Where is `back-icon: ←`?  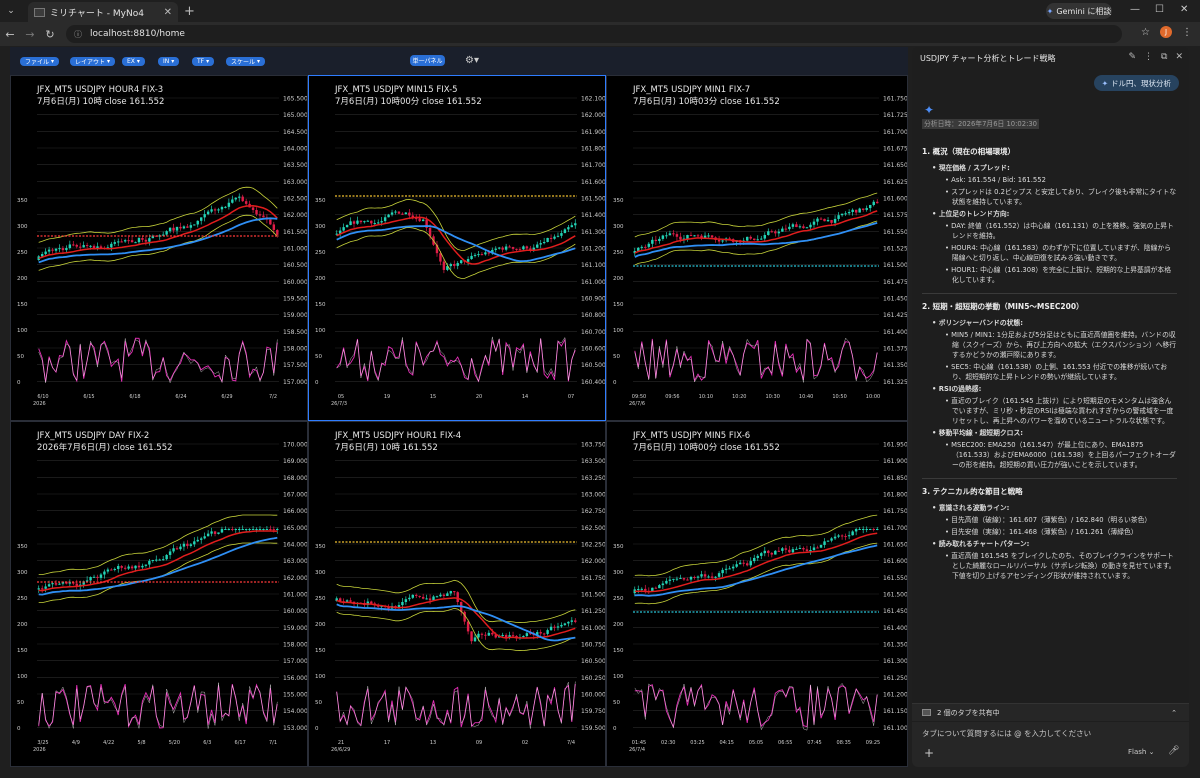 back-icon: ← is located at coordinates (10, 34).